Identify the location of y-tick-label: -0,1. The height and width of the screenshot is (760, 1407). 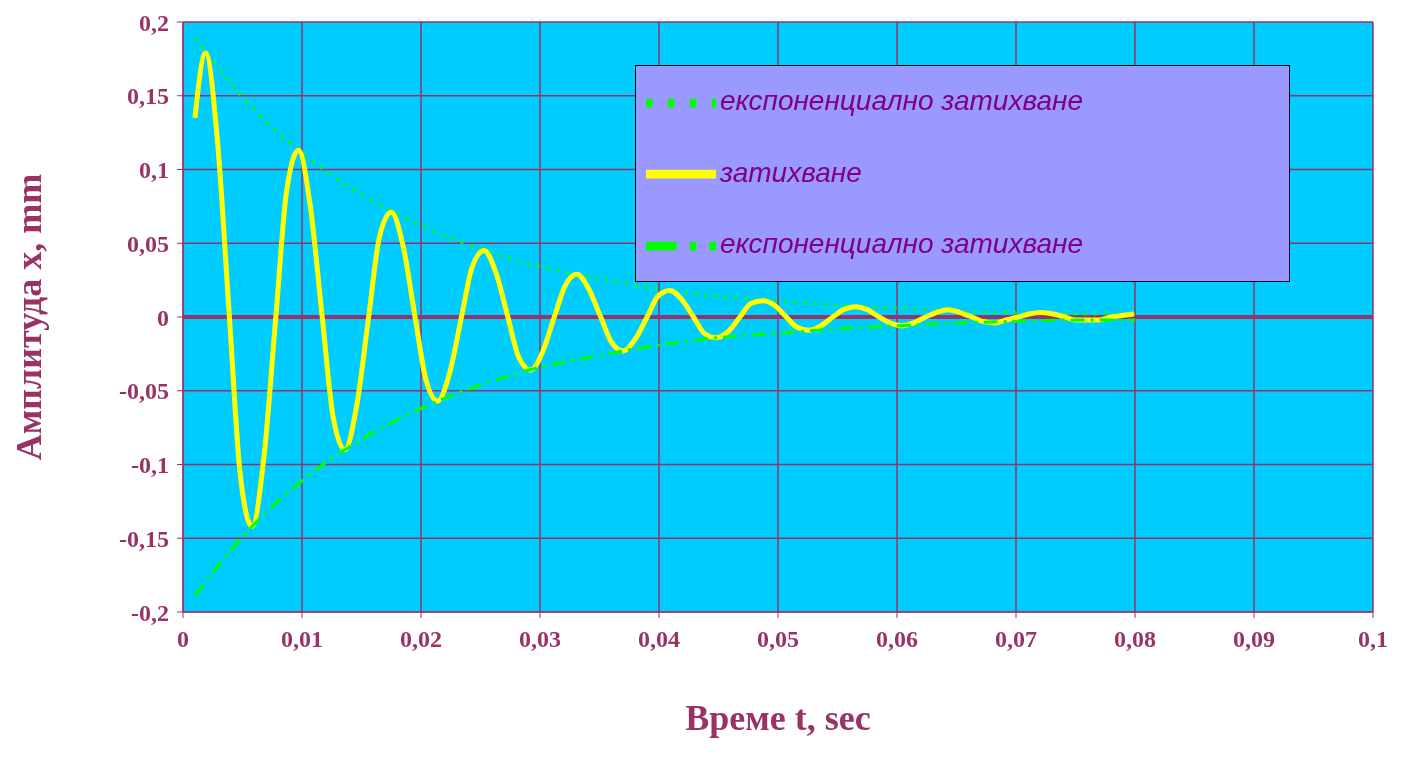
(150, 465).